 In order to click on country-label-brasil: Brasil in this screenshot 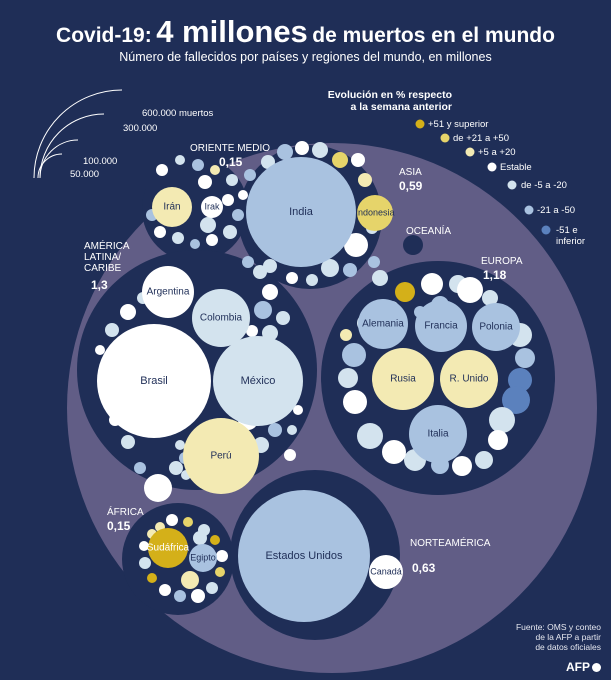, I will do `click(154, 381)`.